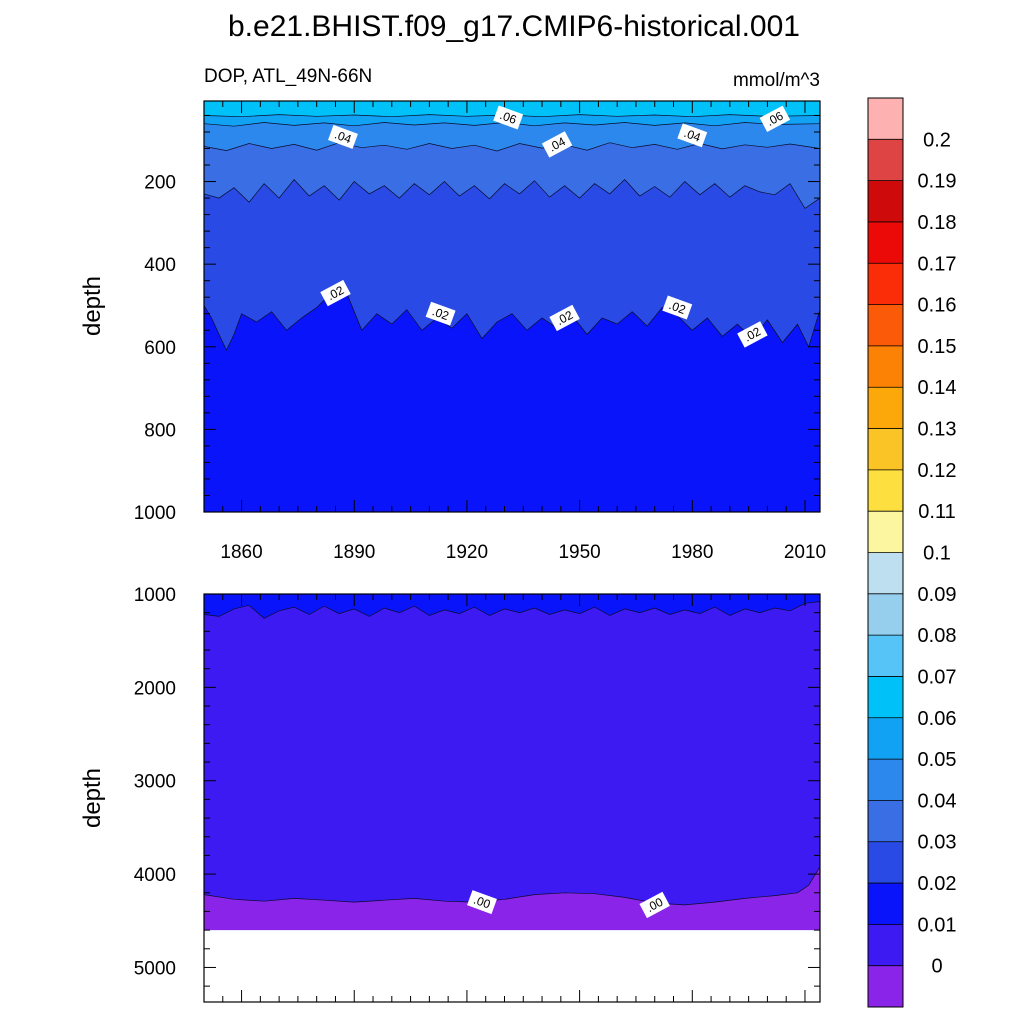 This screenshot has width=1024, height=1024. I want to click on contour-line-0.02, so click(512, 318).